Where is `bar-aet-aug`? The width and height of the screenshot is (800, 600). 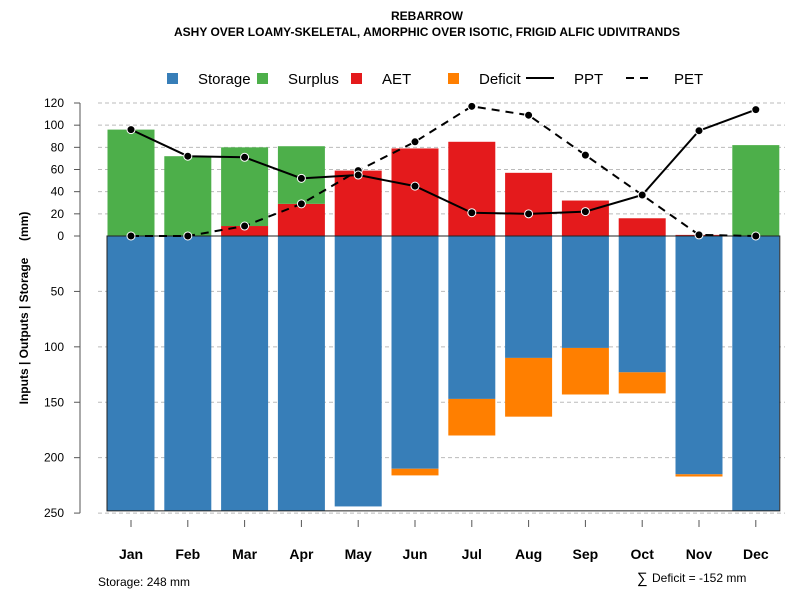 bar-aet-aug is located at coordinates (529, 204).